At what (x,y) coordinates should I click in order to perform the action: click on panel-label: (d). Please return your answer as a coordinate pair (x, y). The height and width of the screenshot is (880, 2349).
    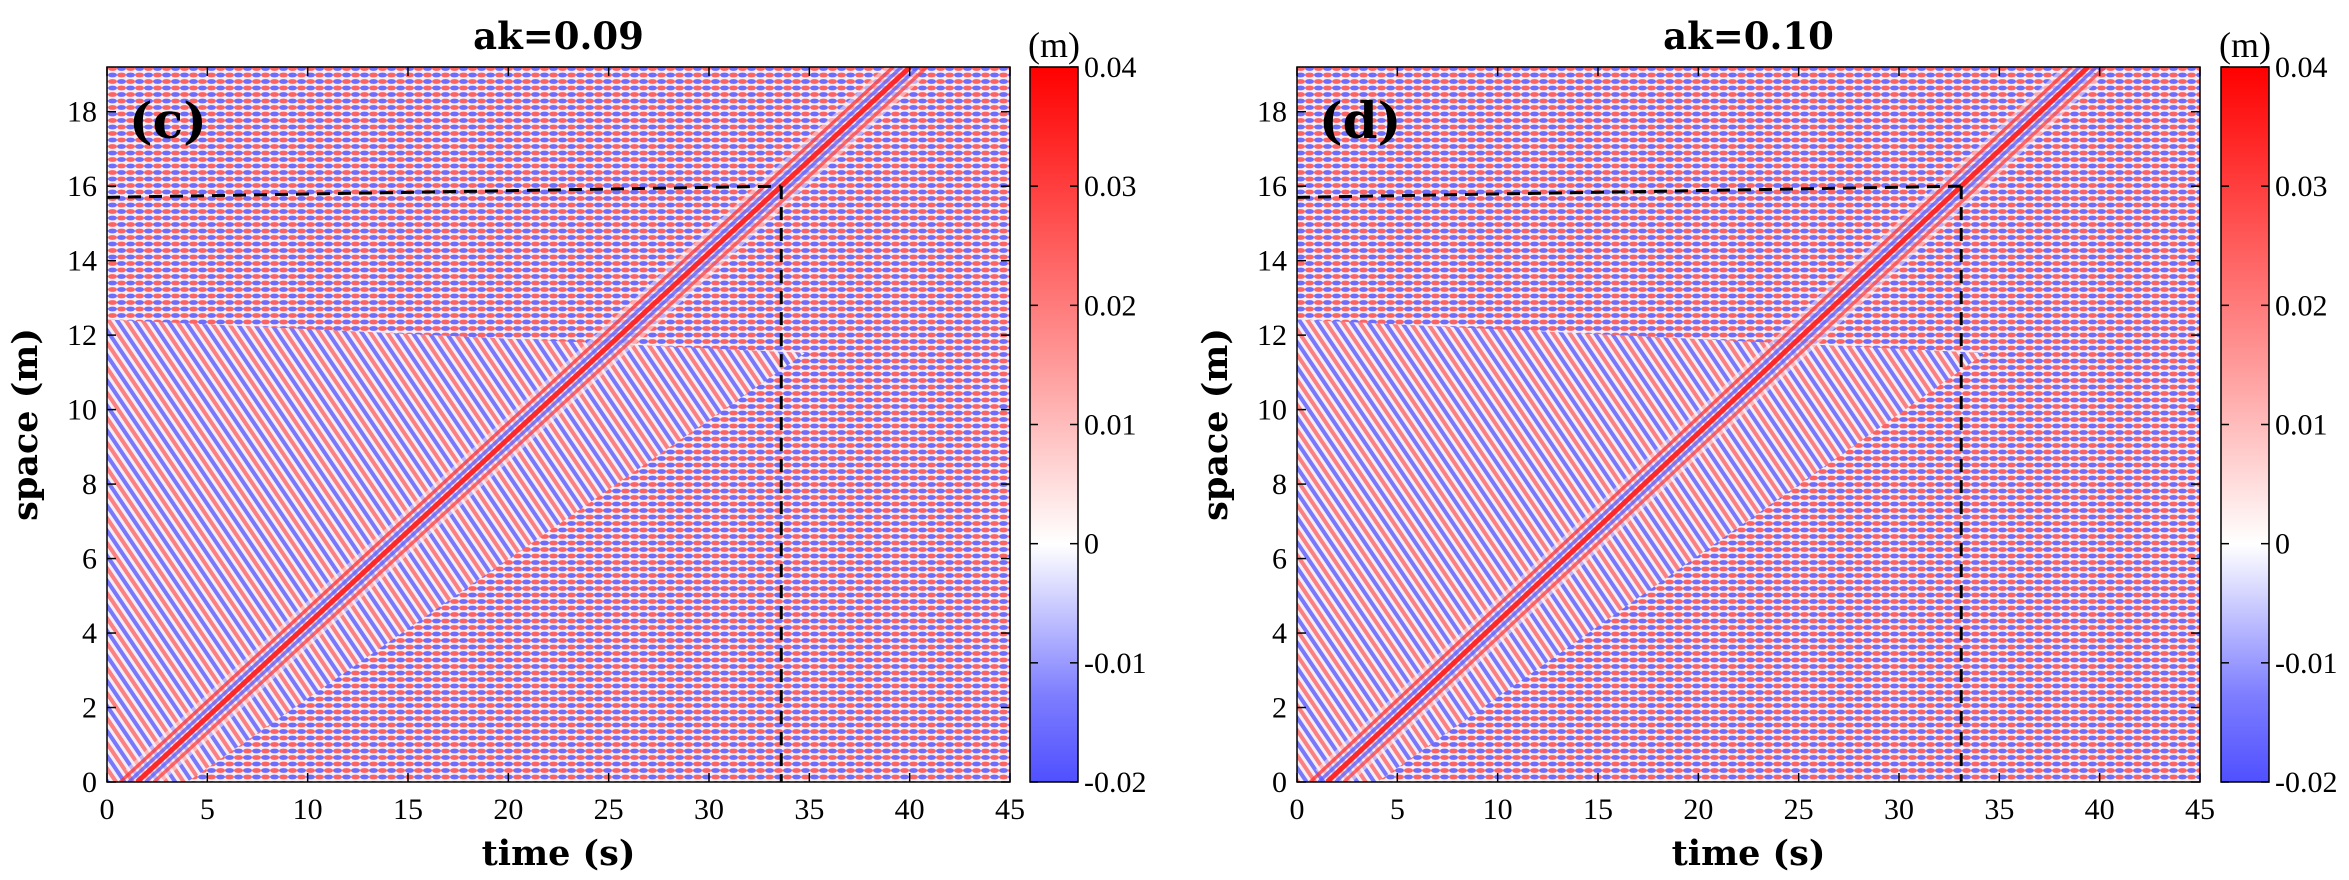
    Looking at the image, I should click on (1360, 120).